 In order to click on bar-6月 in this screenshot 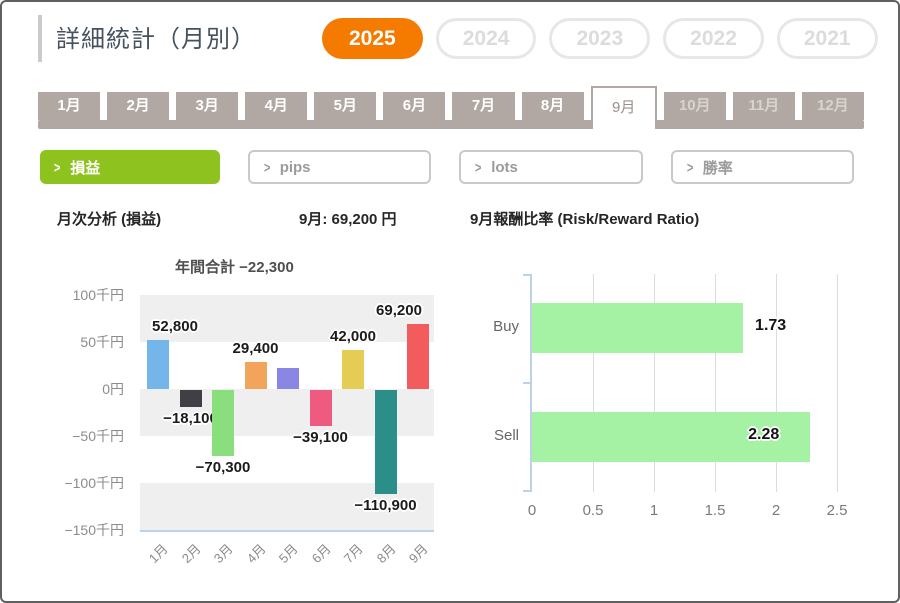, I will do `click(320, 408)`.